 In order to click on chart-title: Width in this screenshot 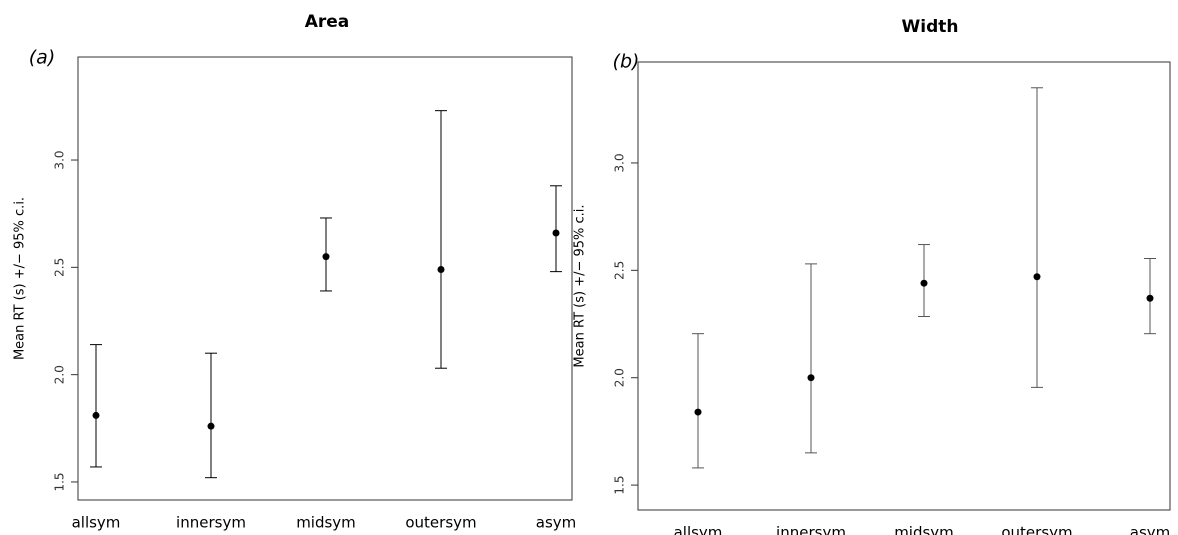, I will do `click(930, 27)`.